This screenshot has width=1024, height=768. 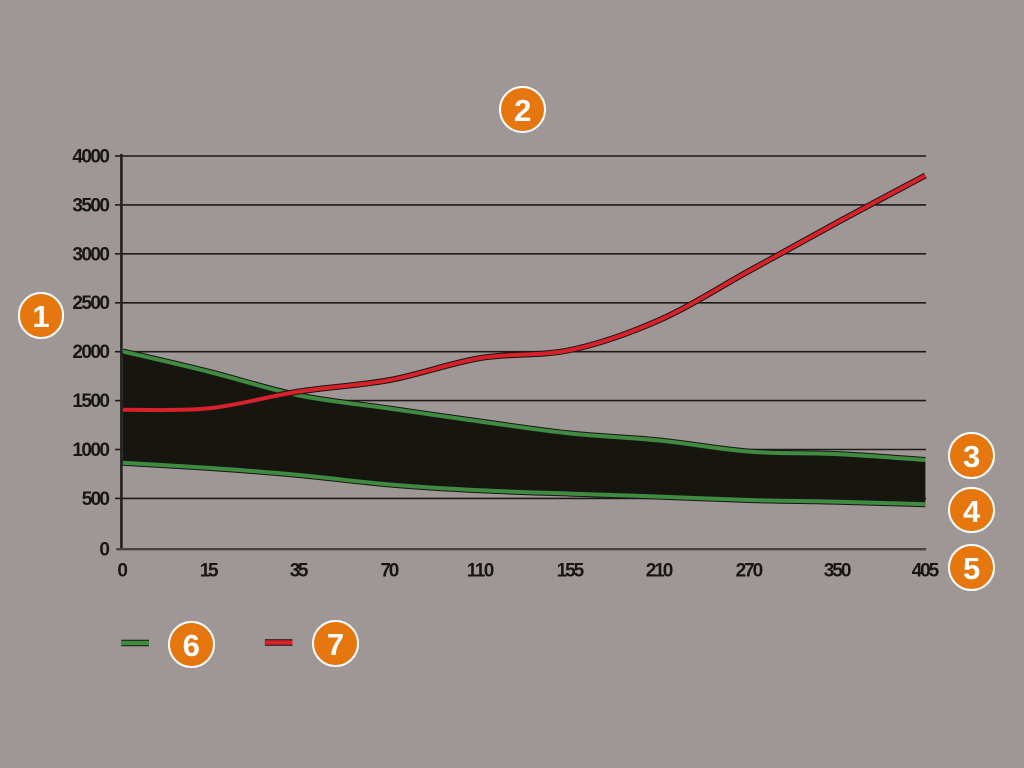 I want to click on svg-text: 2000, so click(x=91, y=352).